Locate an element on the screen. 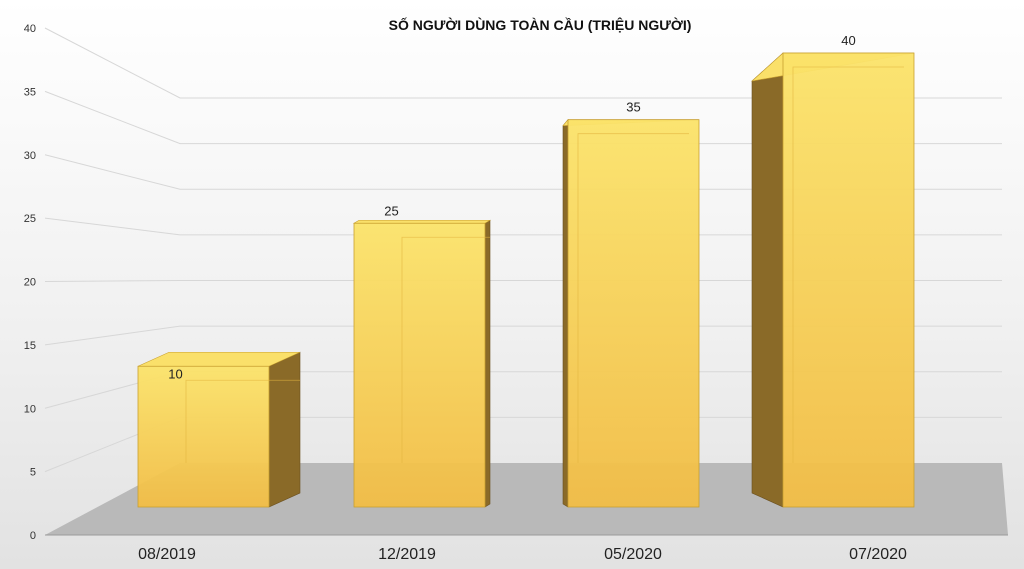 The height and width of the screenshot is (569, 1024). y-tick-label: 10 is located at coordinates (30, 409).